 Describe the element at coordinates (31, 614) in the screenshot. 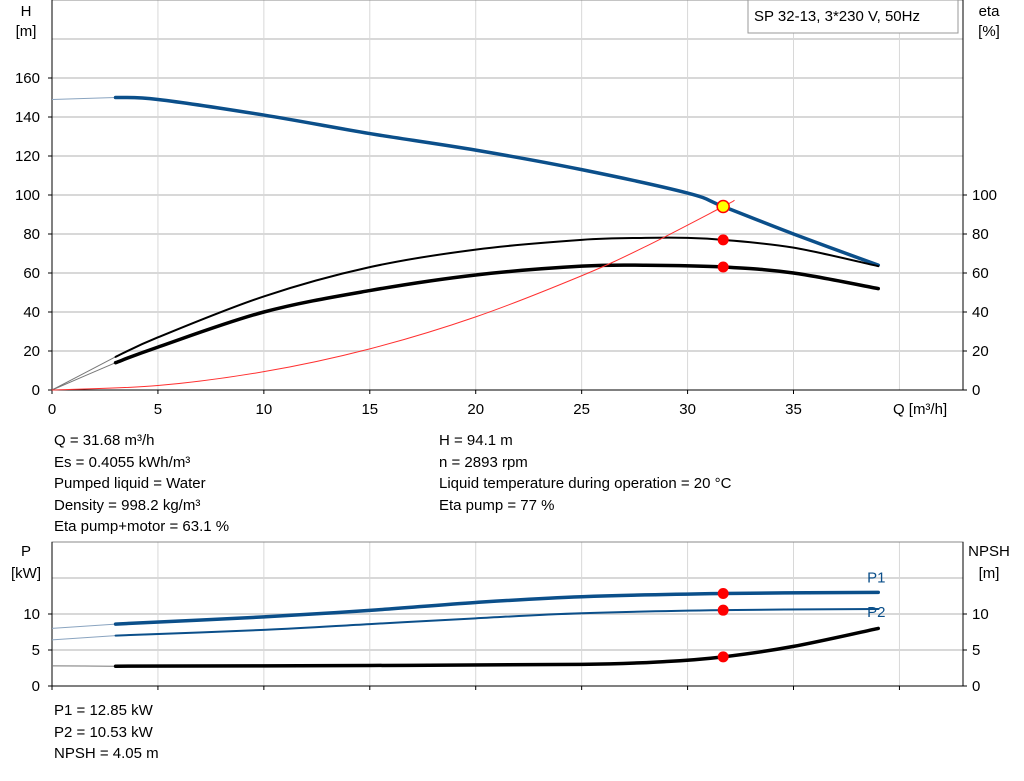

I see `chart2-y-left-tick-label: 10` at that location.